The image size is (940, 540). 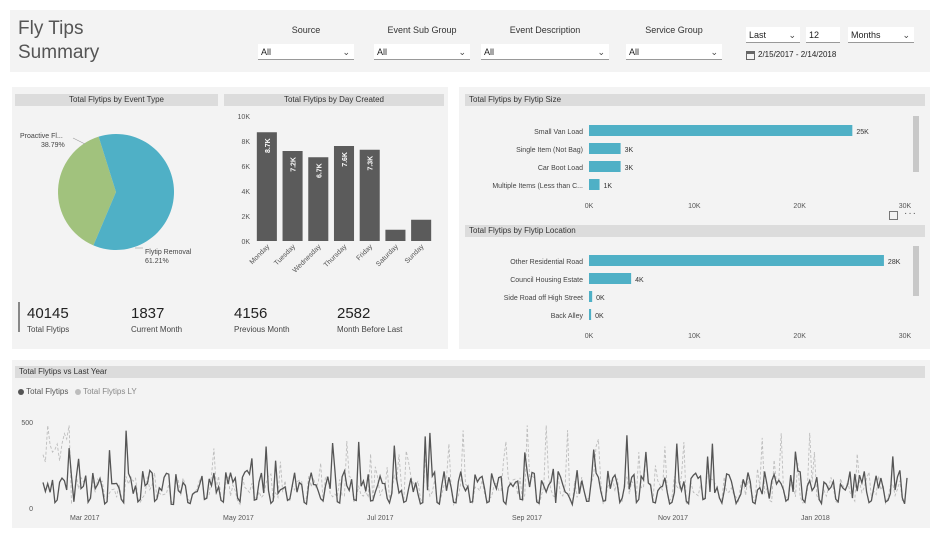 I want to click on source-value: All, so click(x=266, y=52).